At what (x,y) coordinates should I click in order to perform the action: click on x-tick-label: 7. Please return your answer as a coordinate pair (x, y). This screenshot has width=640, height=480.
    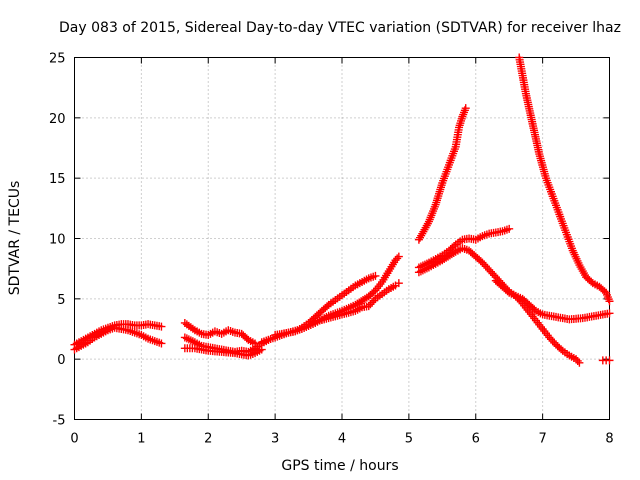
    Looking at the image, I should click on (542, 439).